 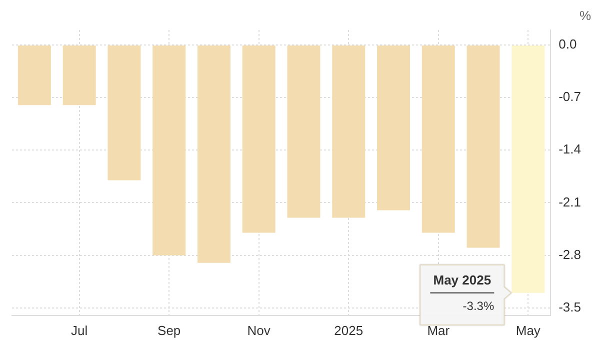 What do you see at coordinates (570, 149) in the screenshot?
I see `y-tick-label: -1.4` at bounding box center [570, 149].